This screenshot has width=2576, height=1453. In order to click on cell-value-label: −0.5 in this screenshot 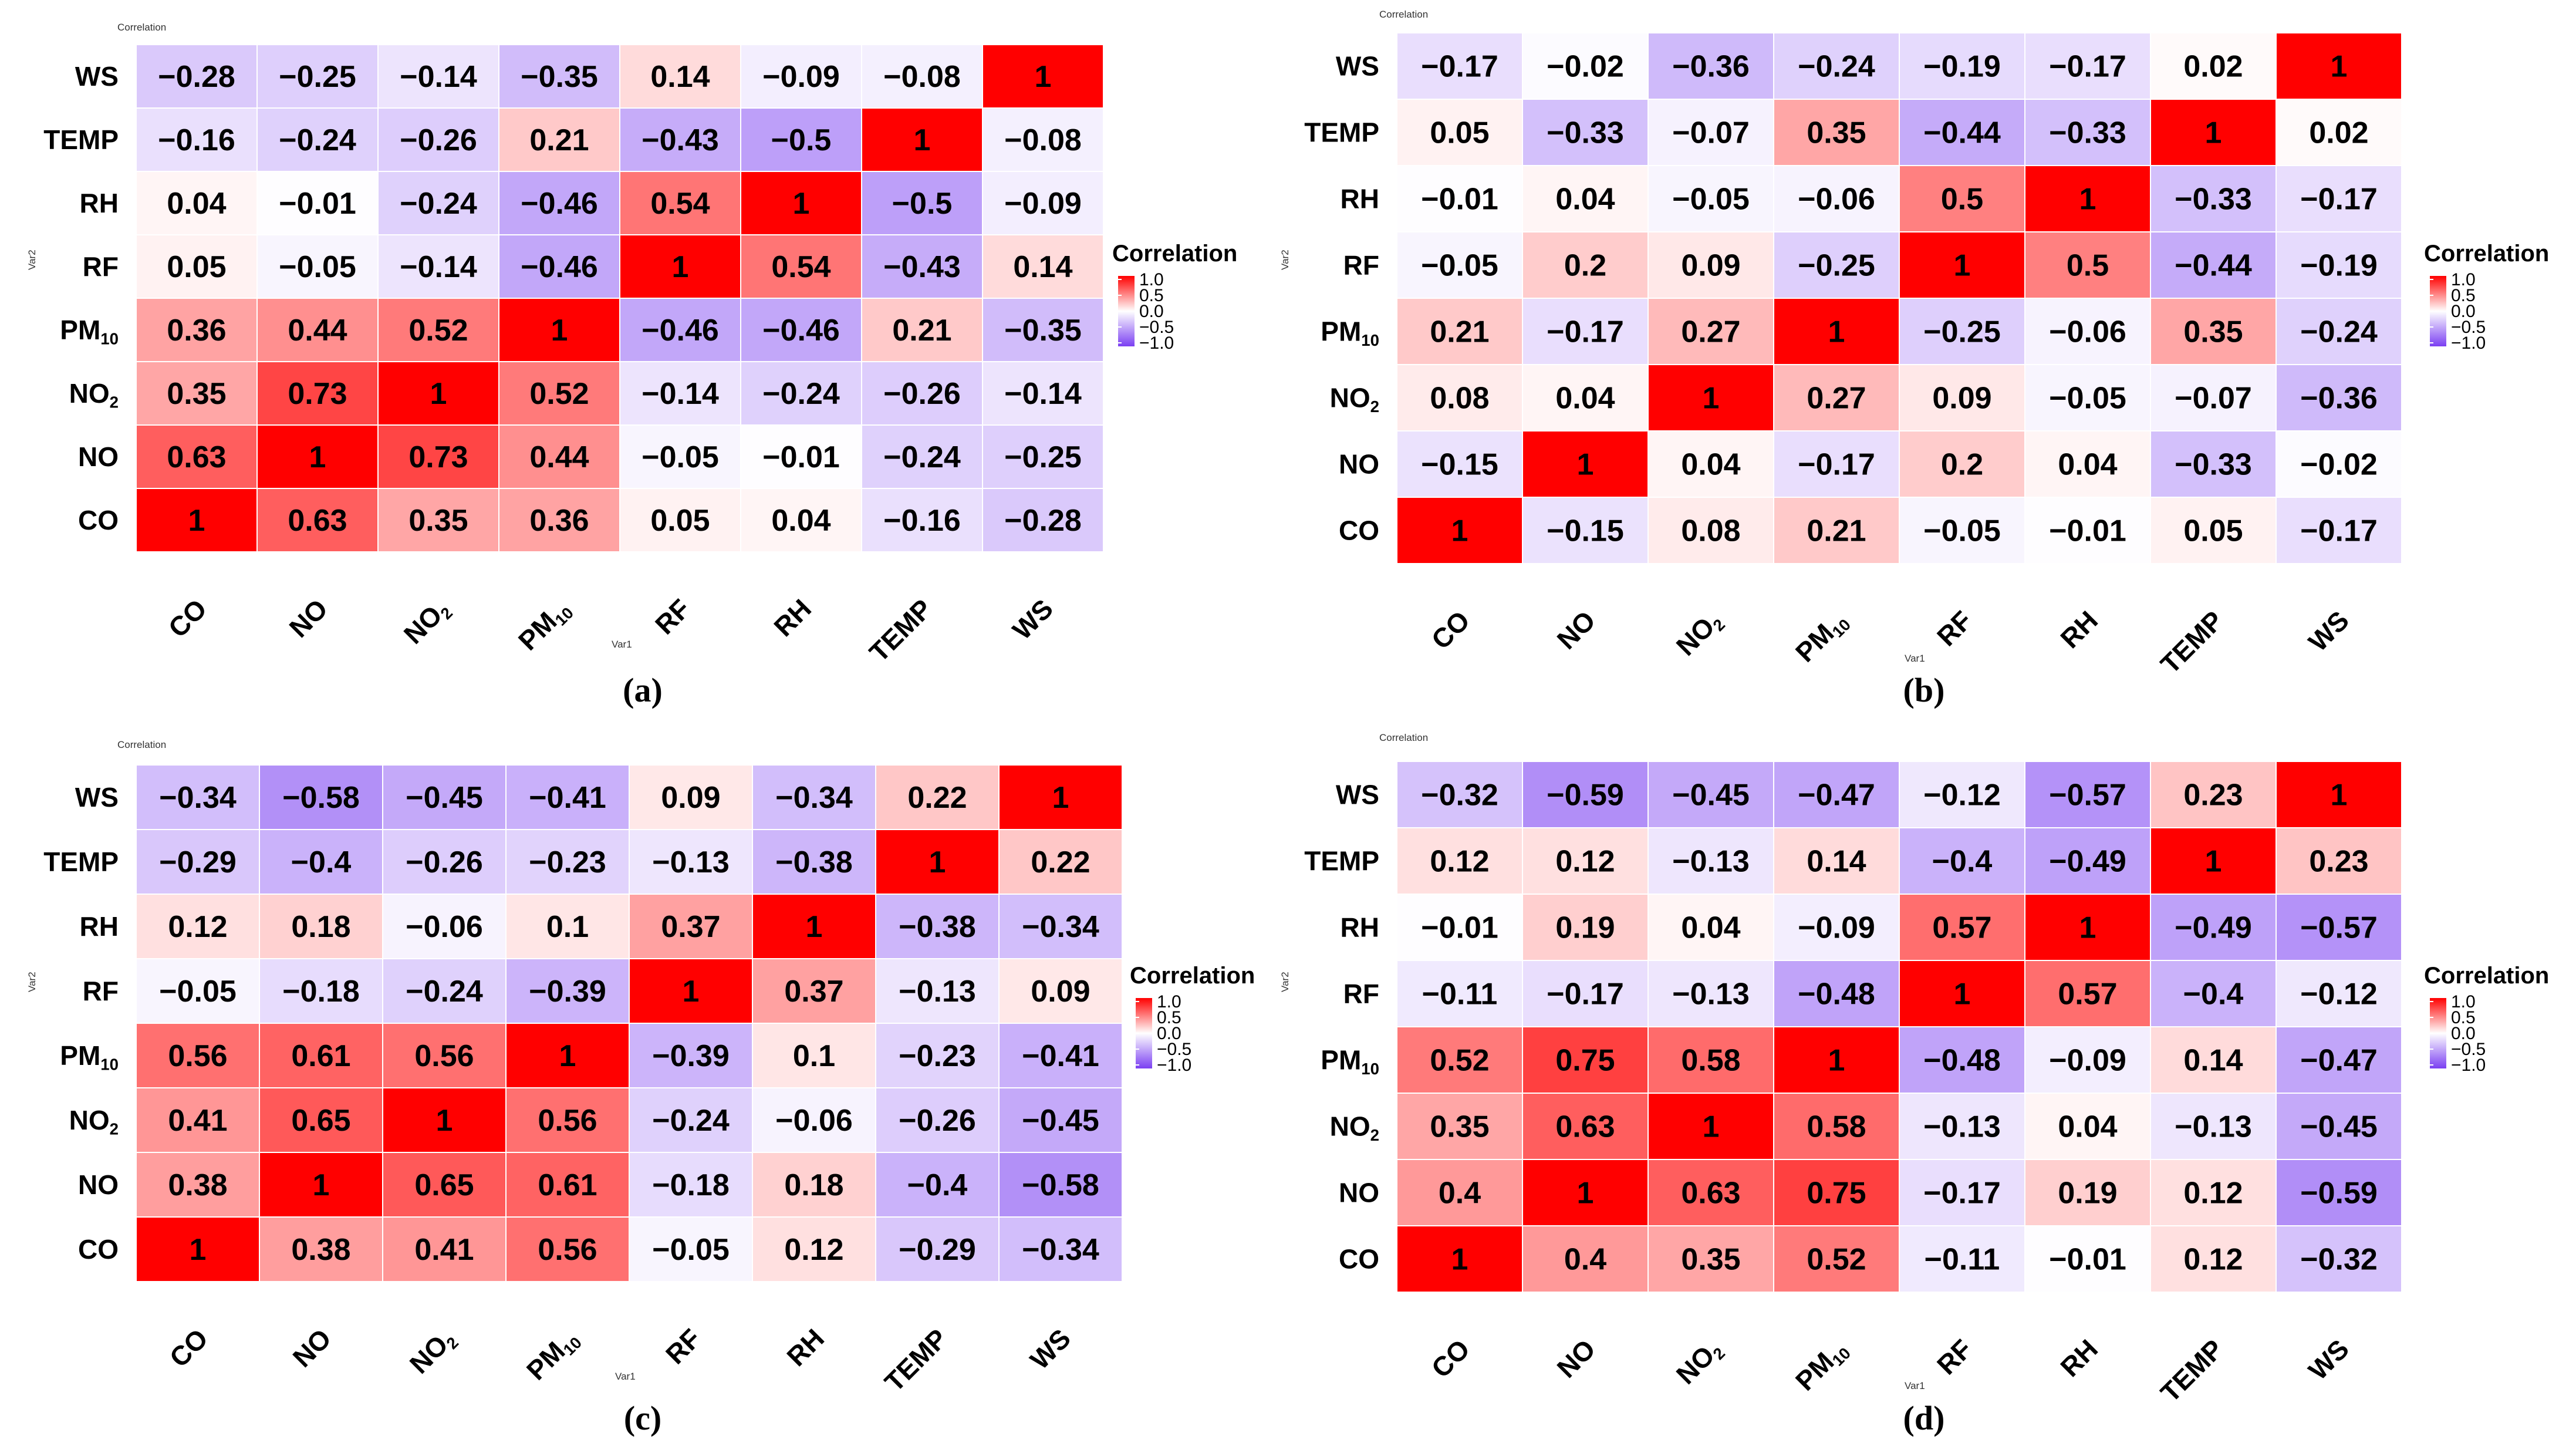, I will do `click(923, 204)`.